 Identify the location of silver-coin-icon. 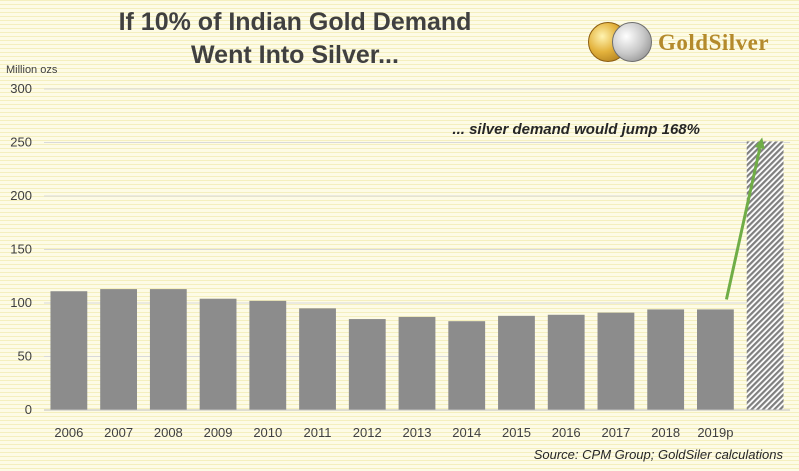
(632, 42).